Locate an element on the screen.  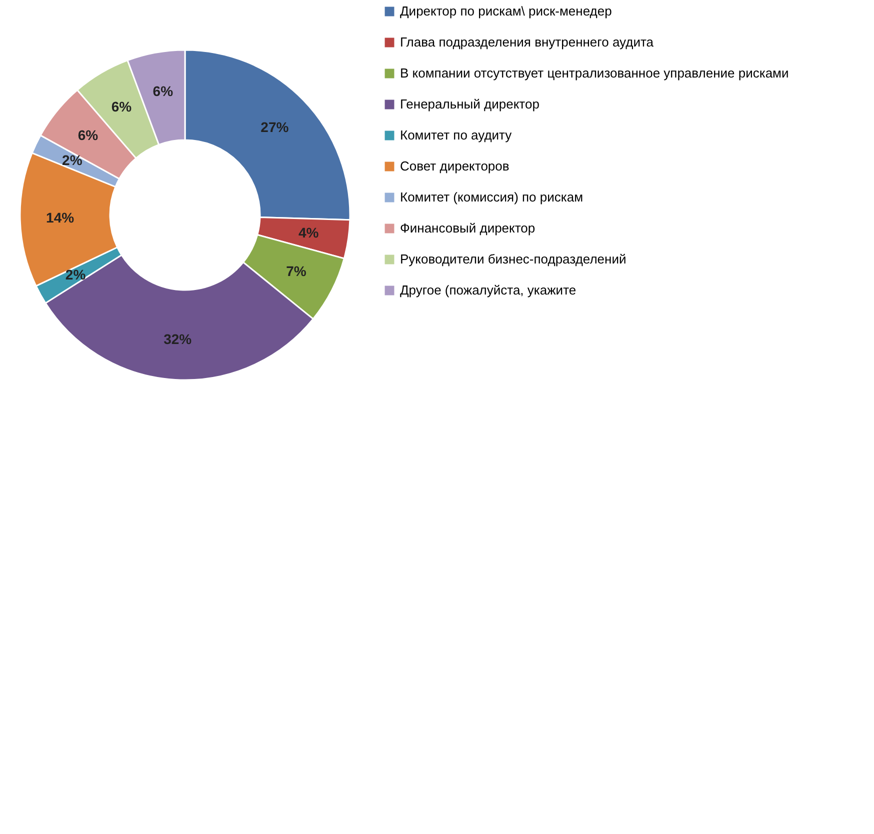
legend-label: Совет директоров is located at coordinates (455, 166).